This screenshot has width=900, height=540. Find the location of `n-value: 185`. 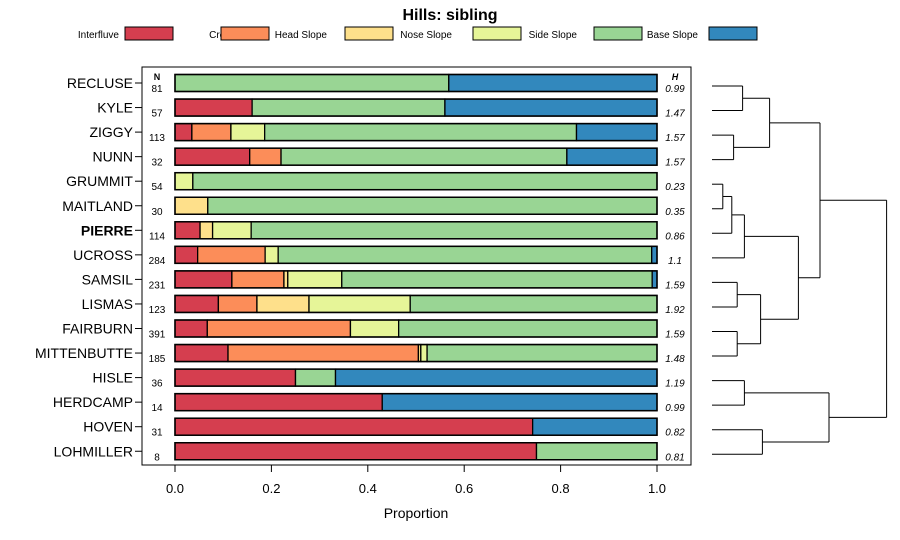

n-value: 185 is located at coordinates (157, 359).